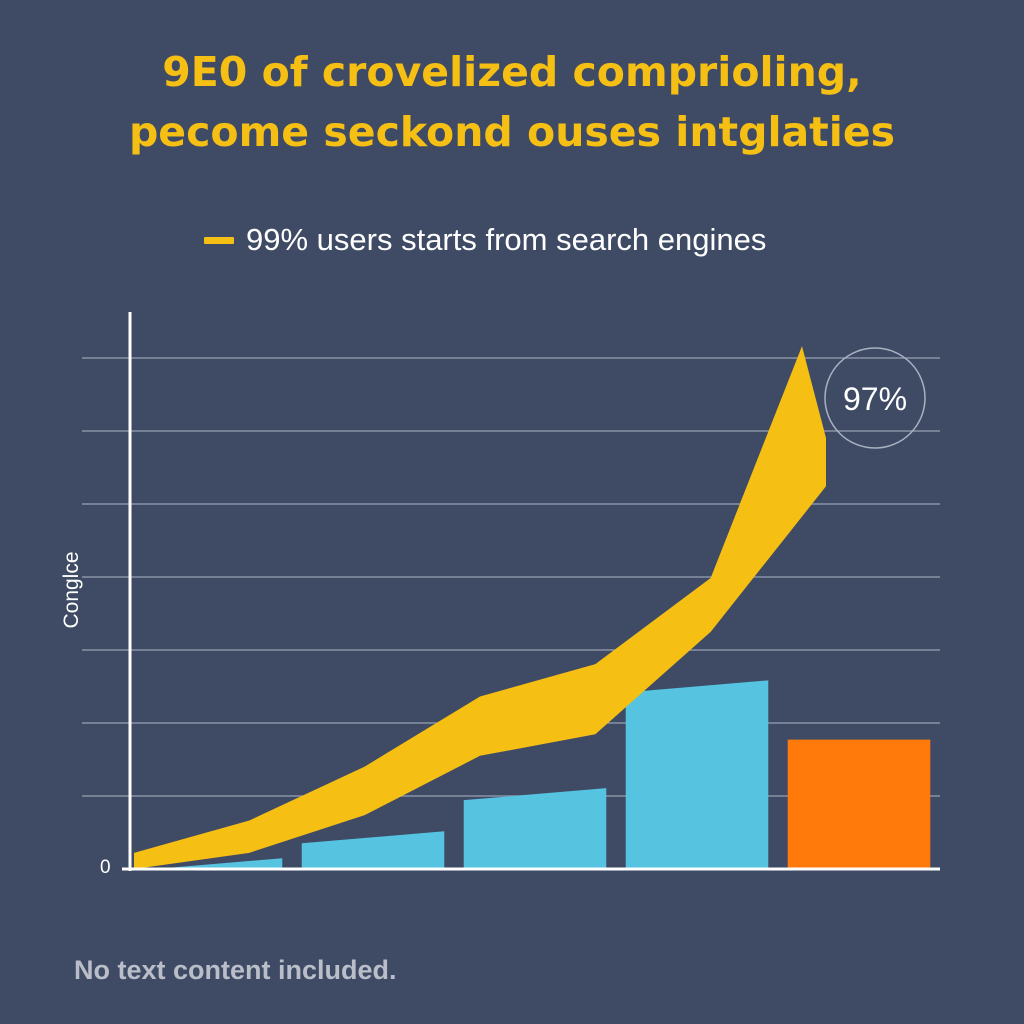 The width and height of the screenshot is (1024, 1024). Describe the element at coordinates (235, 970) in the screenshot. I see `footnote: No text content included.` at that location.